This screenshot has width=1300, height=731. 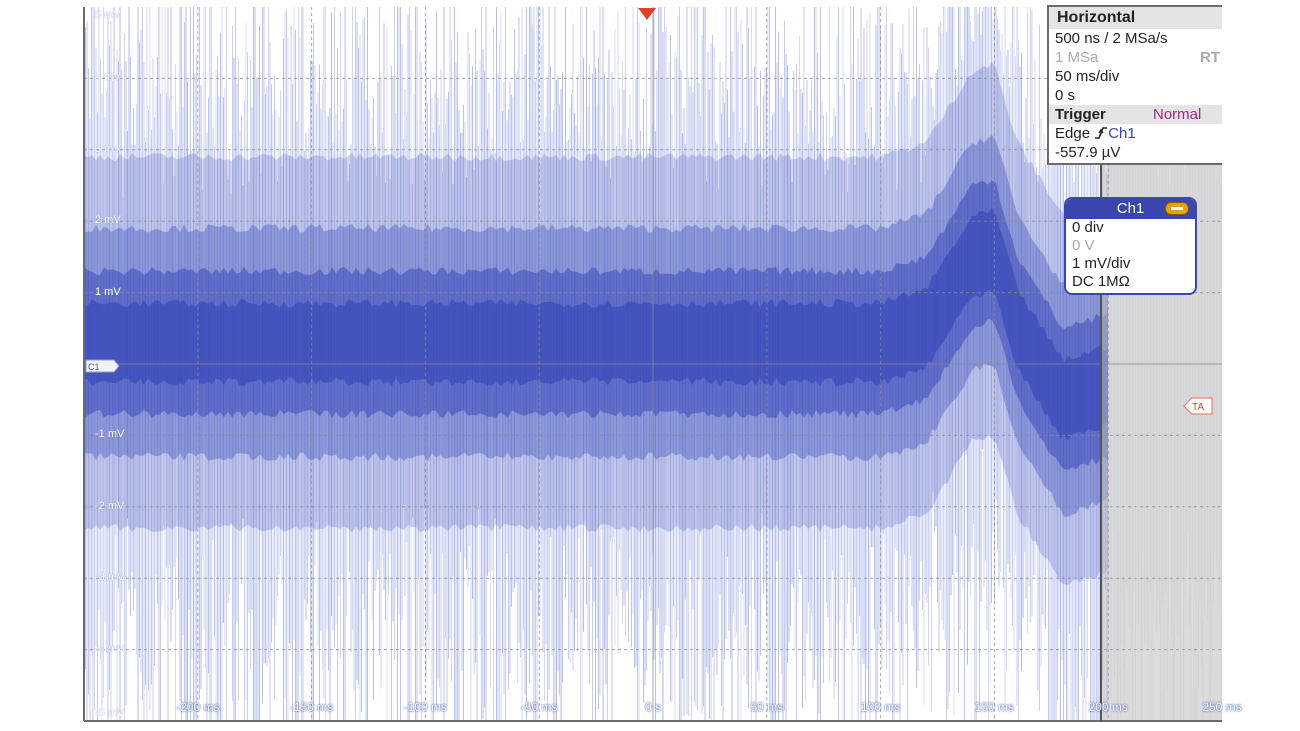 What do you see at coordinates (108, 291) in the screenshot?
I see `y-tick-label: 1 mV` at bounding box center [108, 291].